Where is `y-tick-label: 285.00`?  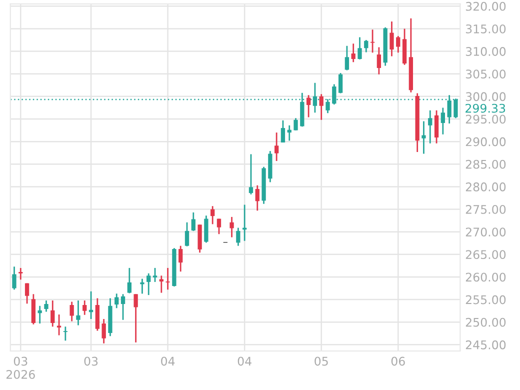 y-tick-label: 285.00 is located at coordinates (486, 164).